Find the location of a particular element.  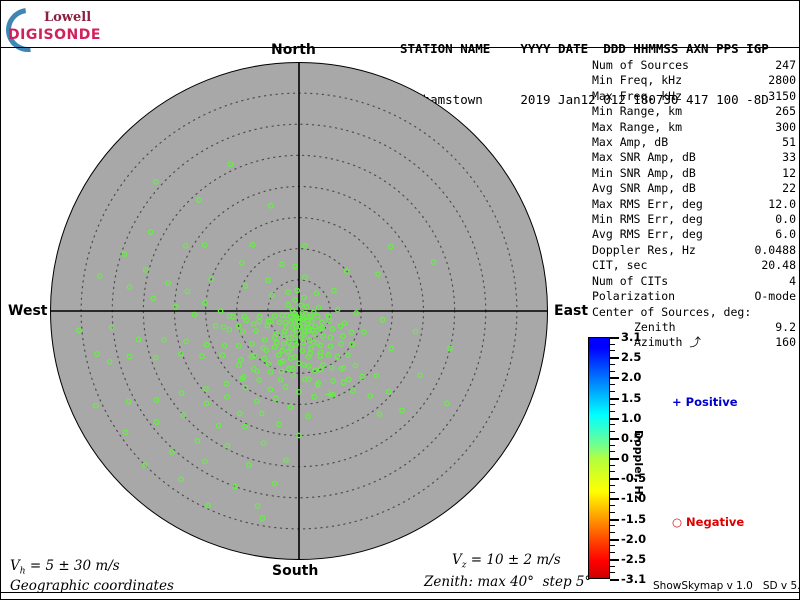

vz-text: = 10 ± 2 m/s is located at coordinates (513, 560).